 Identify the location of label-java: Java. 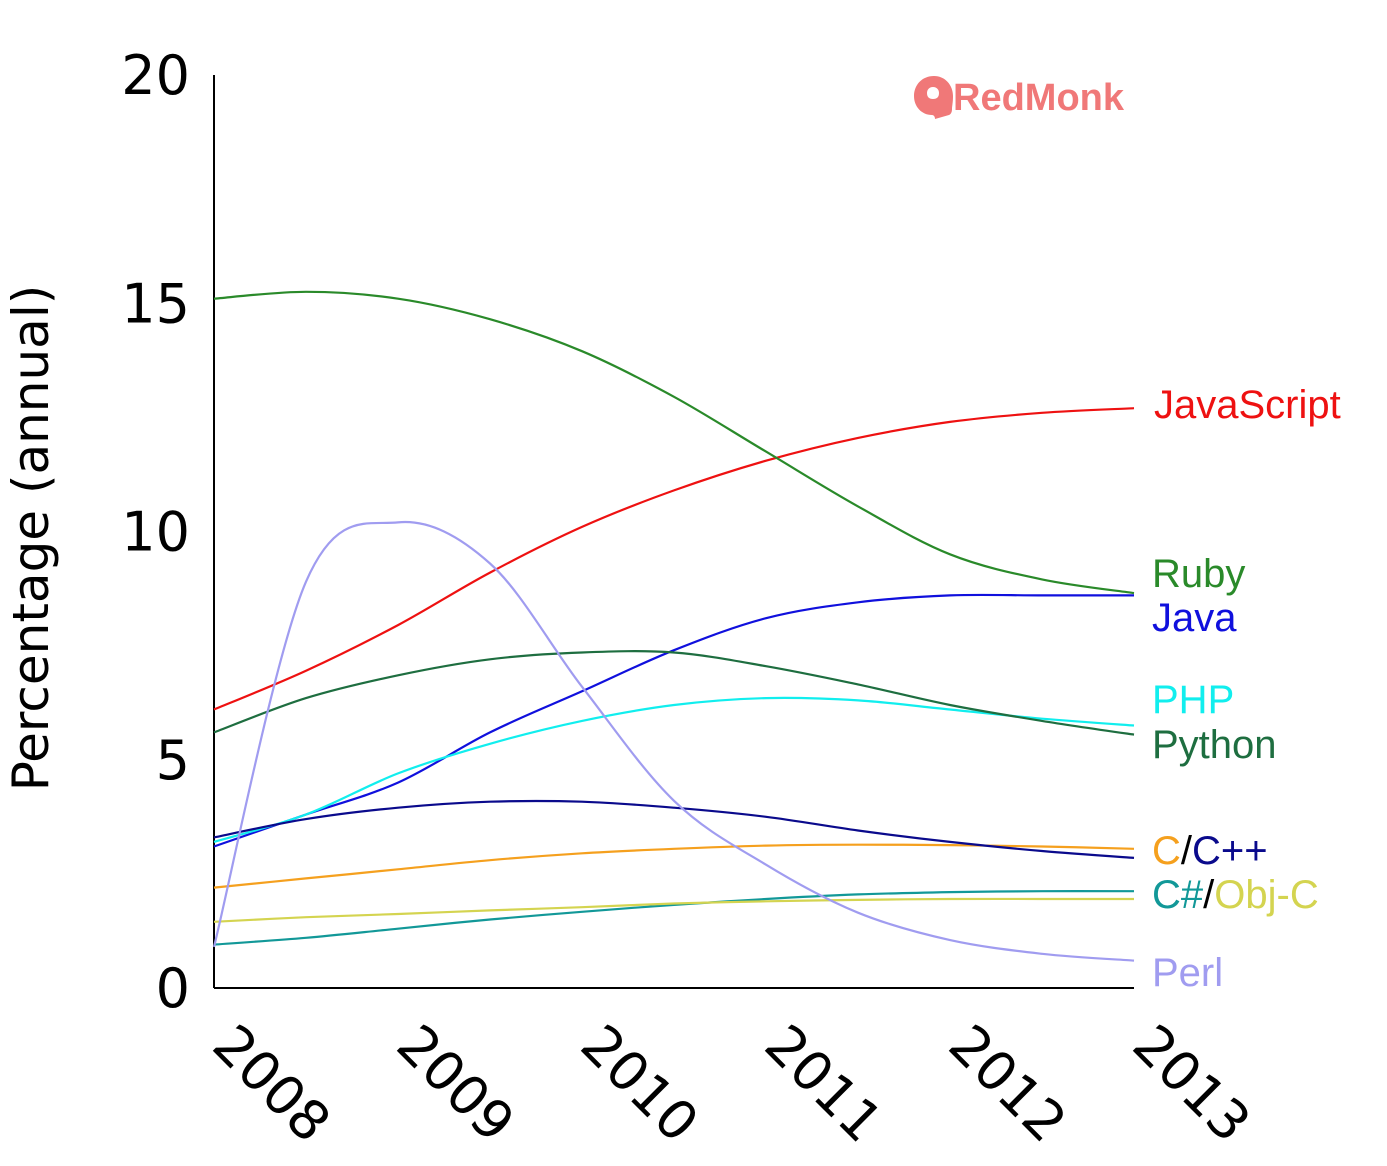
(1194, 618).